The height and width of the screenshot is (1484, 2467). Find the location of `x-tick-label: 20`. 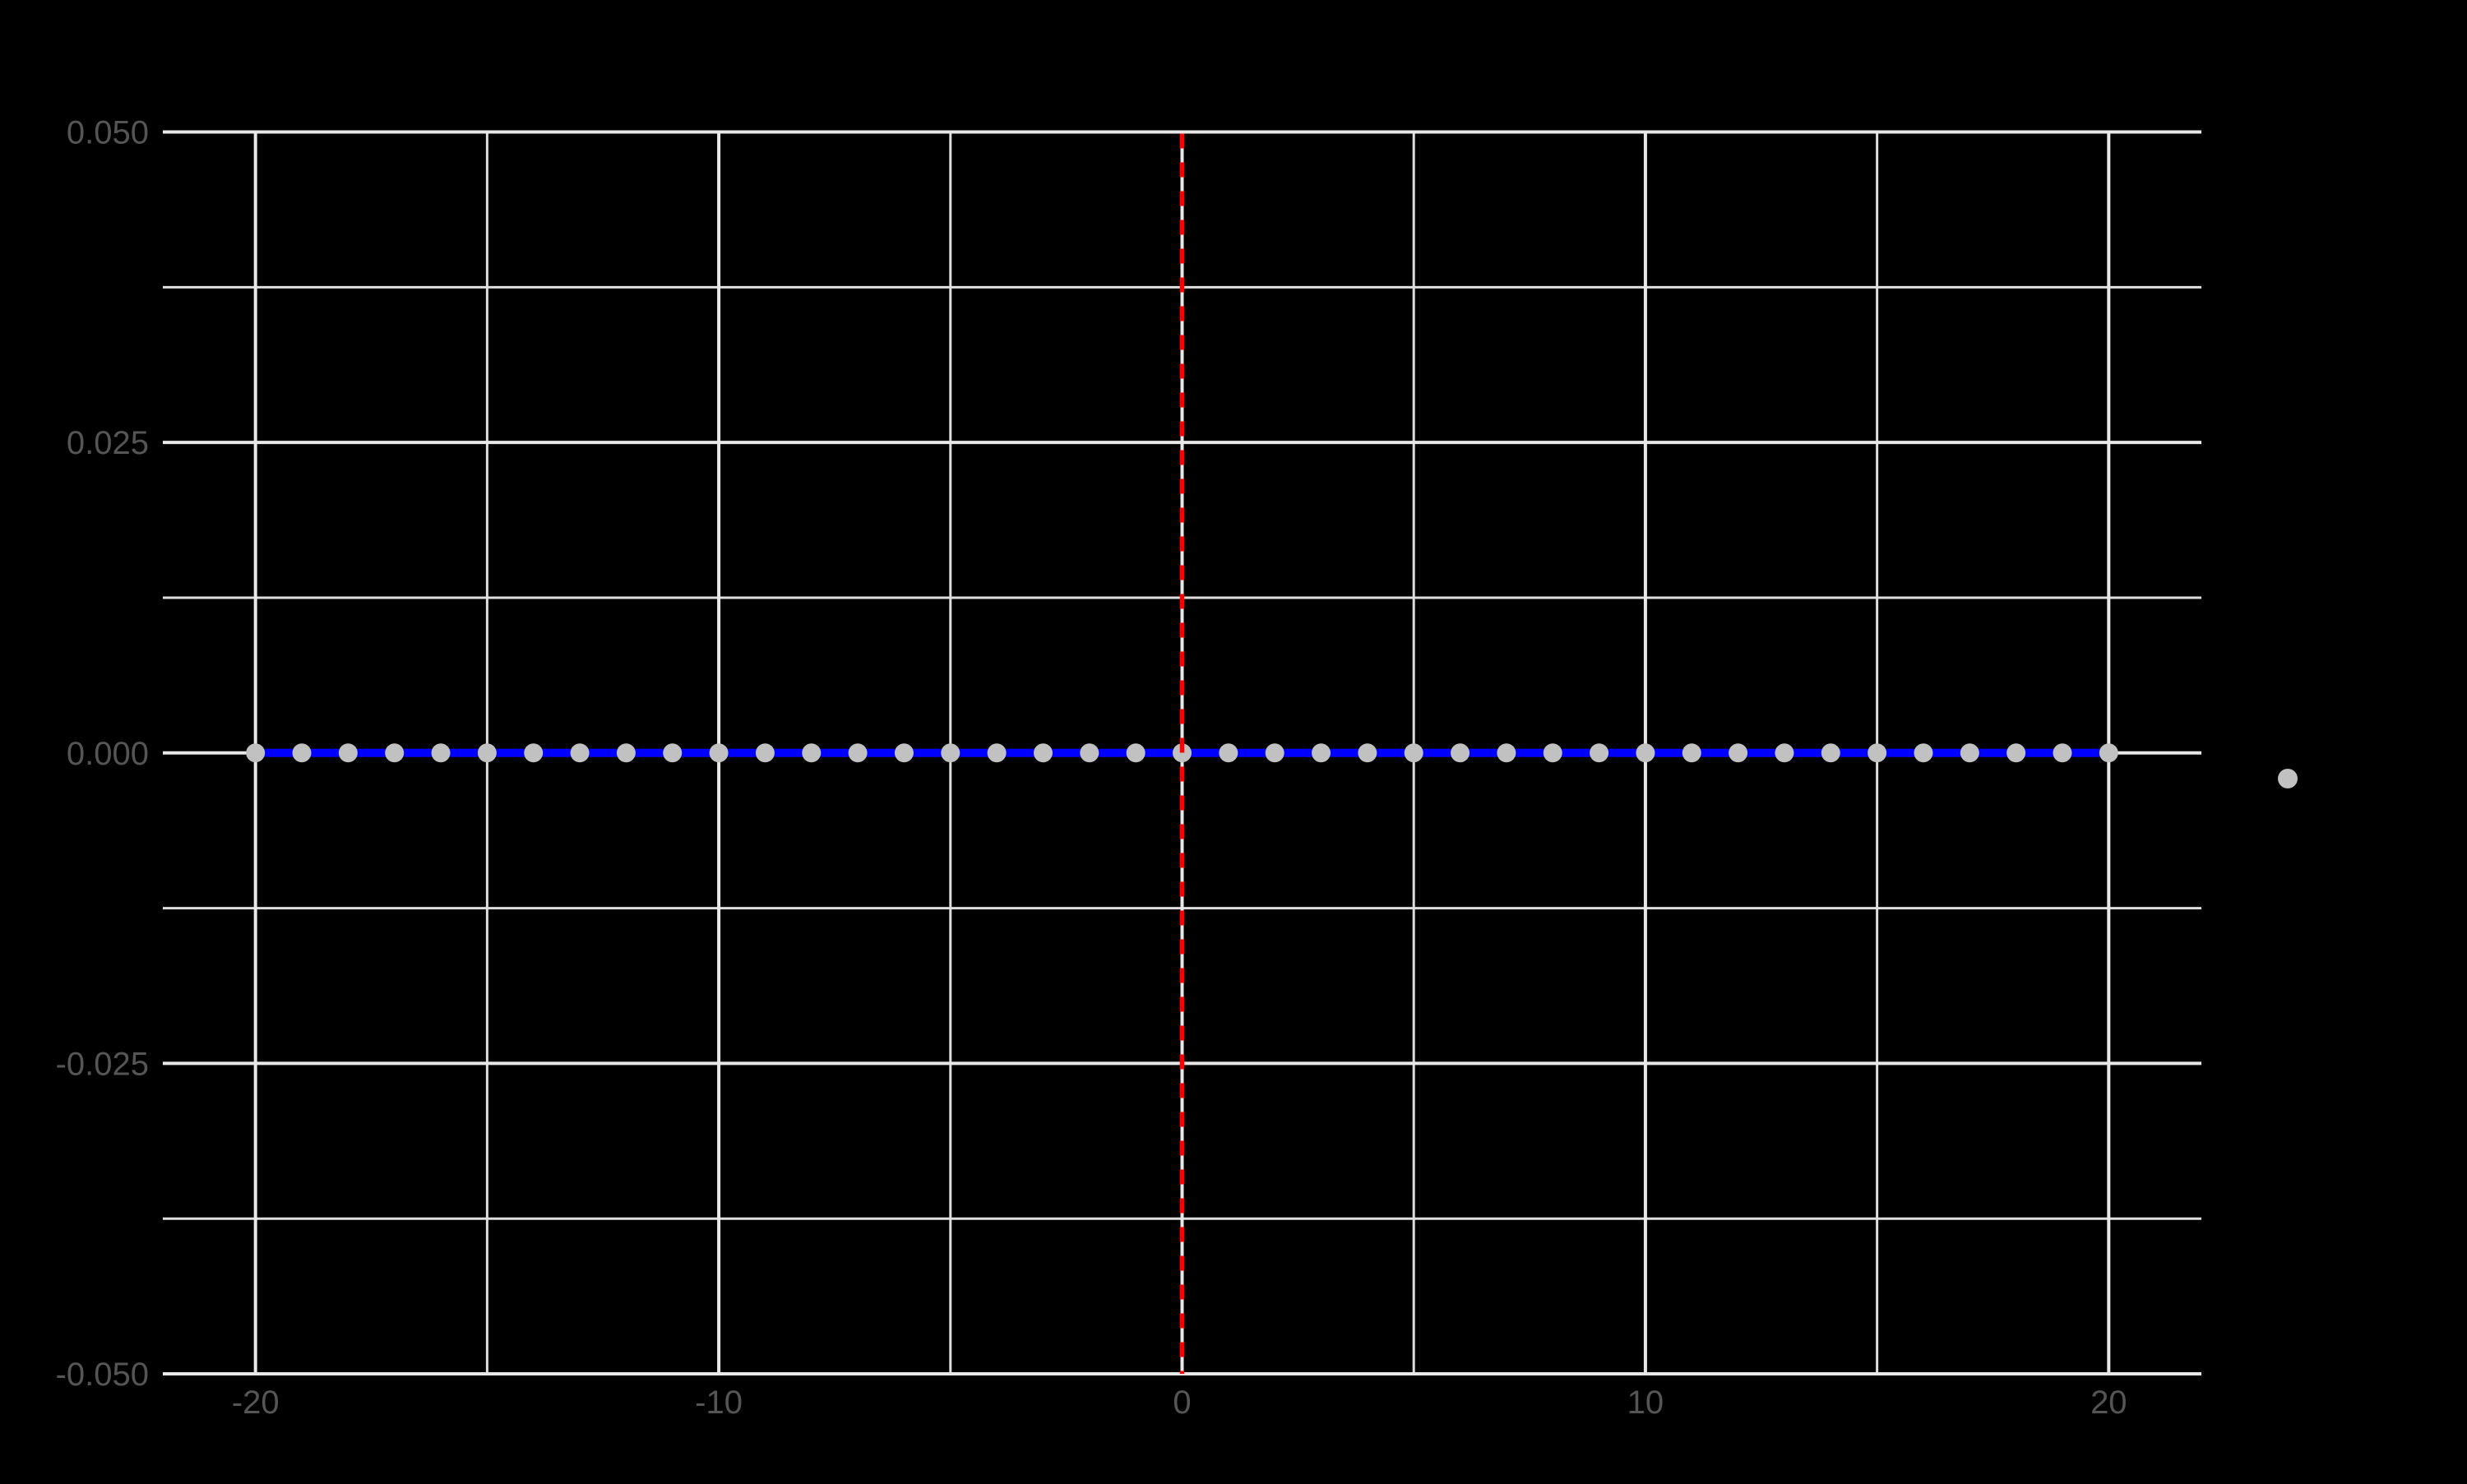

x-tick-label: 20 is located at coordinates (2108, 1403).